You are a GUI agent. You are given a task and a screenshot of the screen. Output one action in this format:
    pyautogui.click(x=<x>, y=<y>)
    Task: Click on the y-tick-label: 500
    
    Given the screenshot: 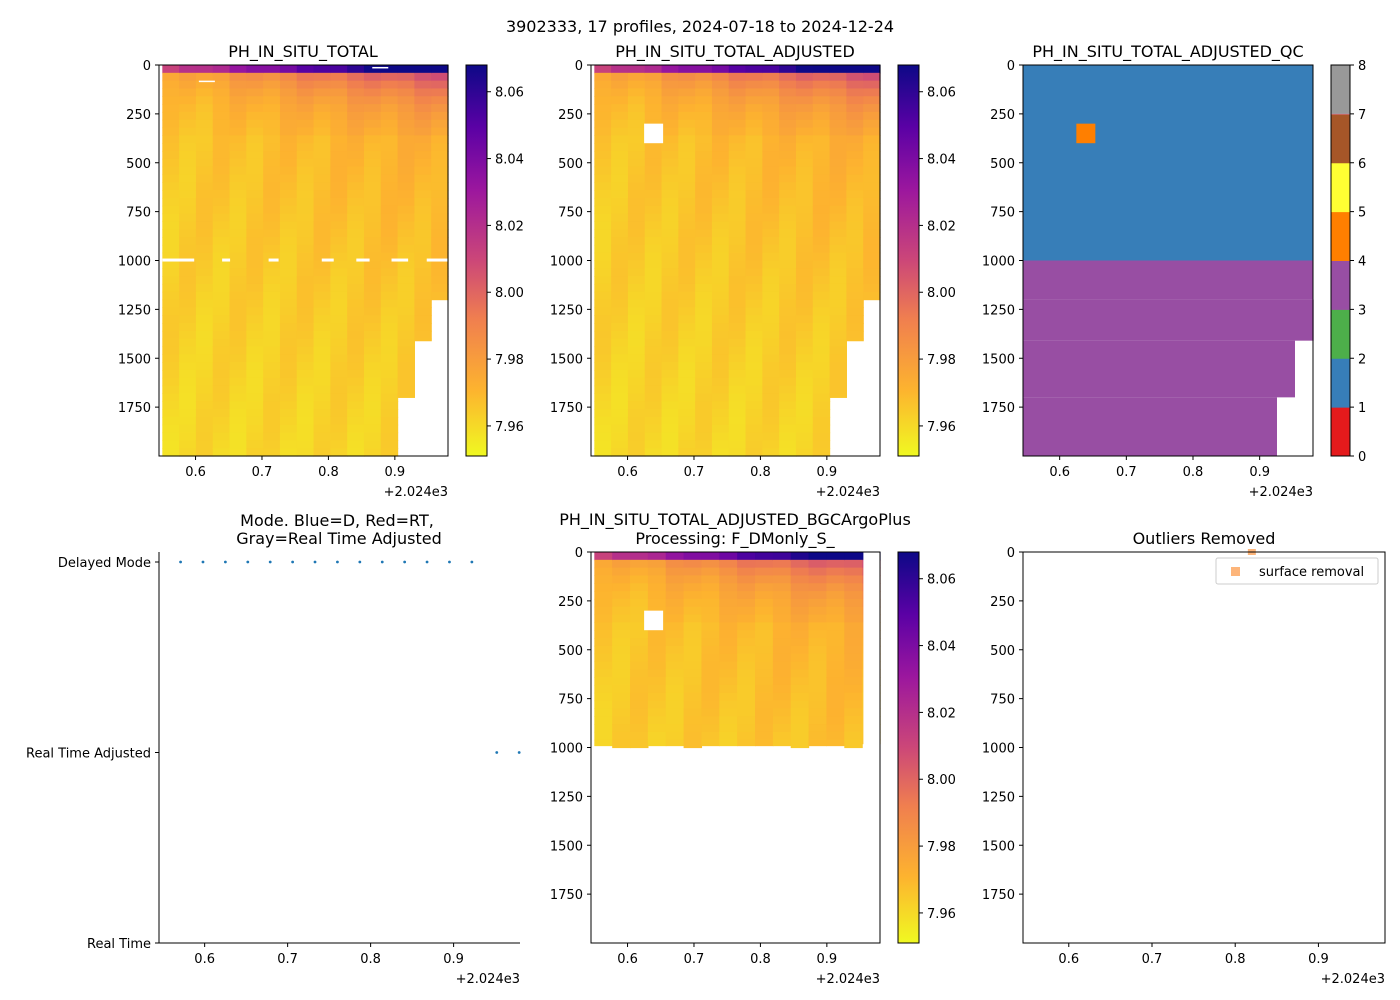 What is the action you would take?
    pyautogui.click(x=570, y=164)
    